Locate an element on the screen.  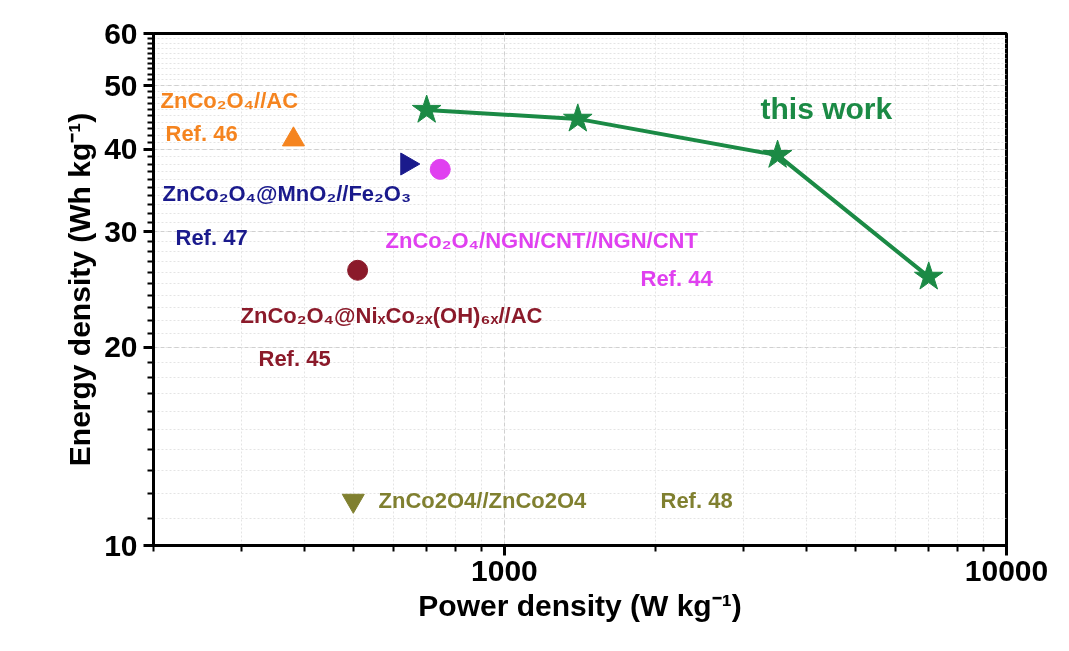
y-tick-label: 60 is located at coordinates (121, 33).